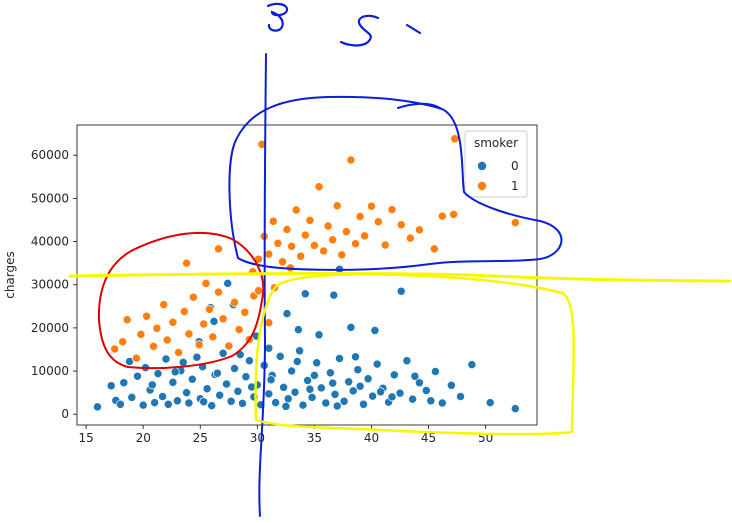  I want to click on x-tick-label: 45, so click(428, 438).